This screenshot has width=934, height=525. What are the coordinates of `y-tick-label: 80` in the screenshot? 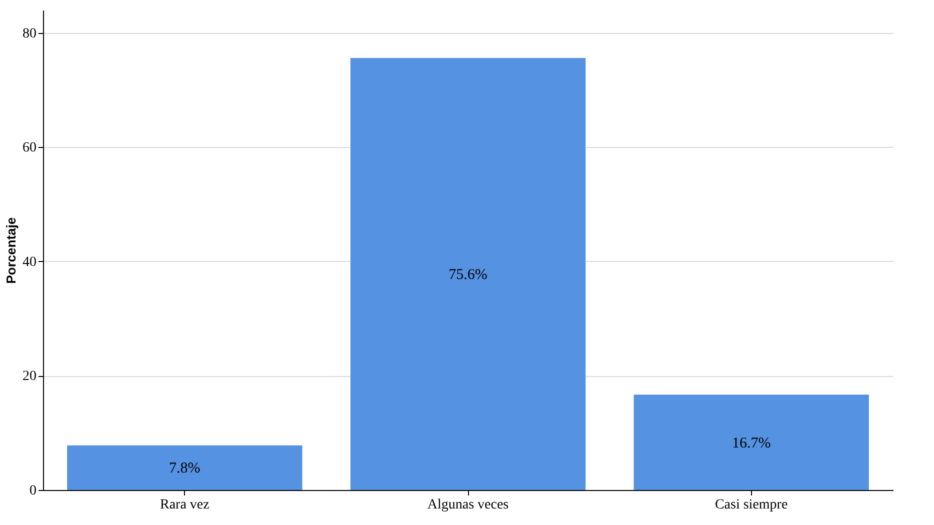 It's located at (29, 34).